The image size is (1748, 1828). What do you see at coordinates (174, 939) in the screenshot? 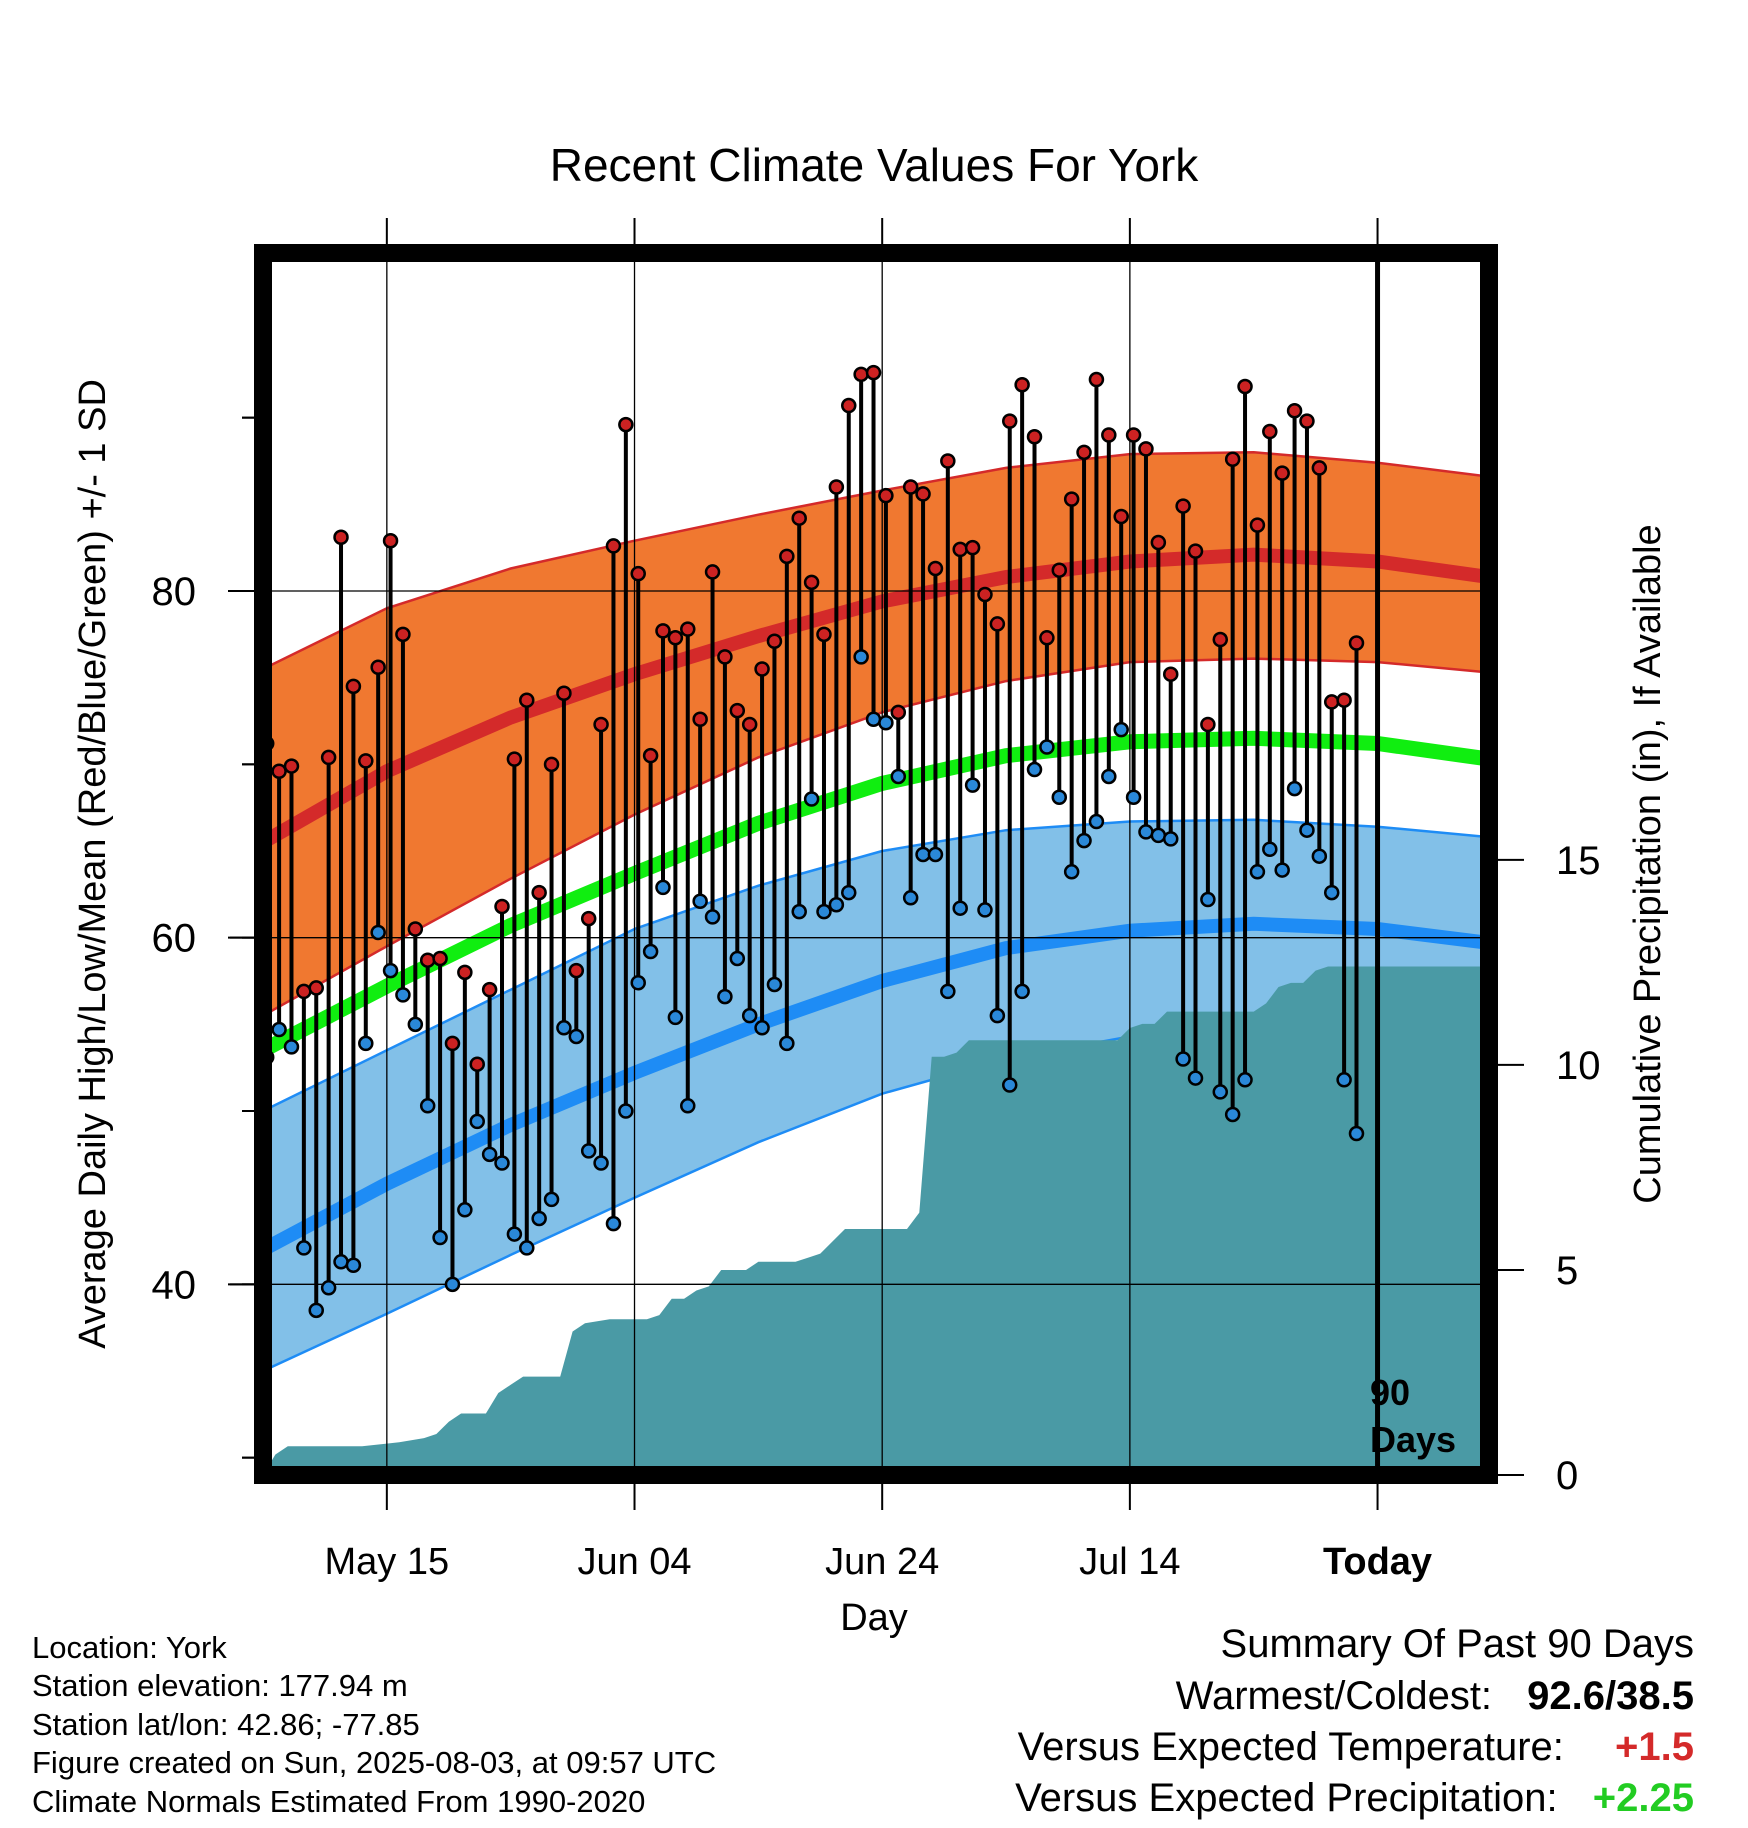
I see `y-left-tick-label: 60` at bounding box center [174, 939].